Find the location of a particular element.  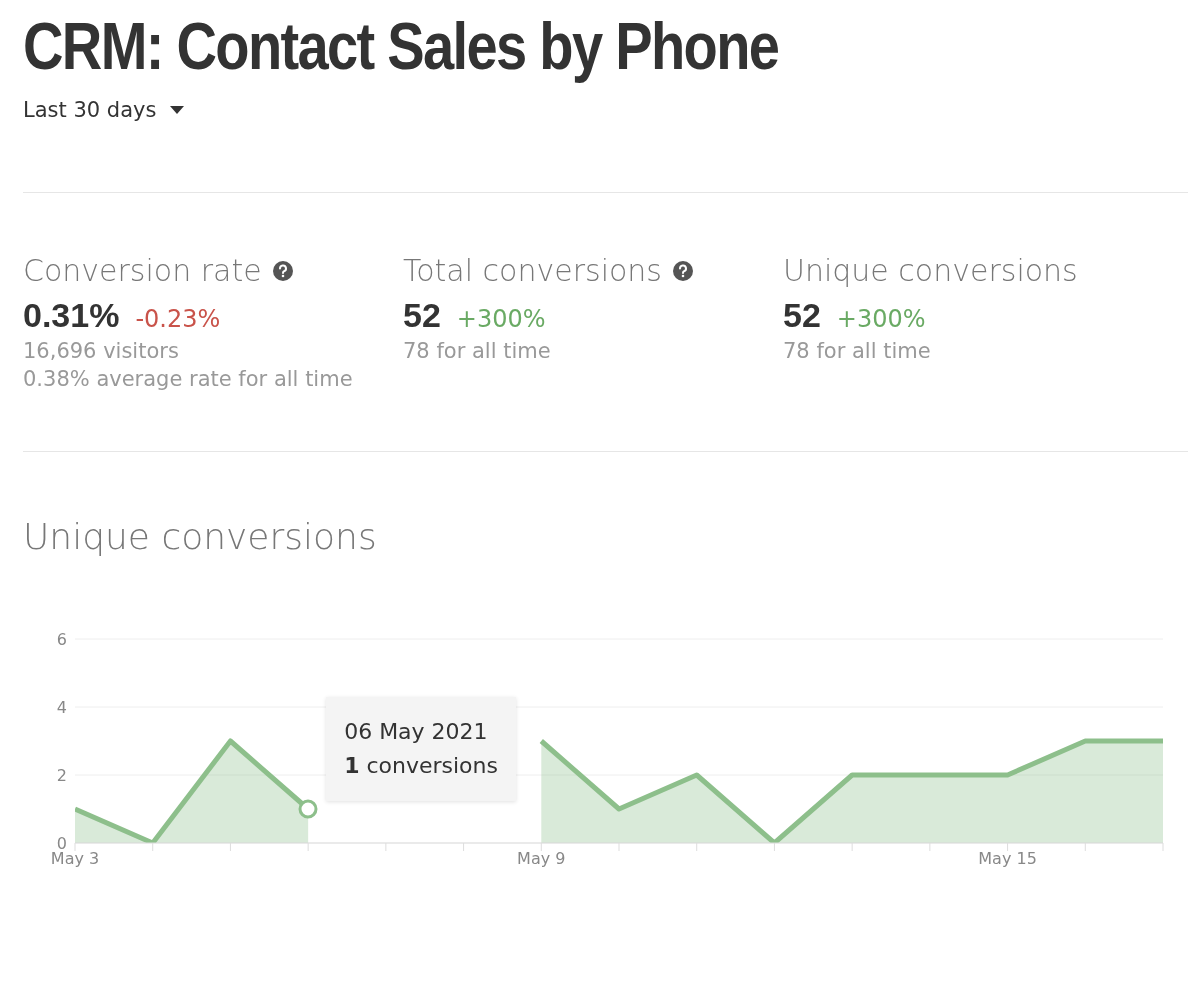

y-tick-label: 2 is located at coordinates (61, 775).